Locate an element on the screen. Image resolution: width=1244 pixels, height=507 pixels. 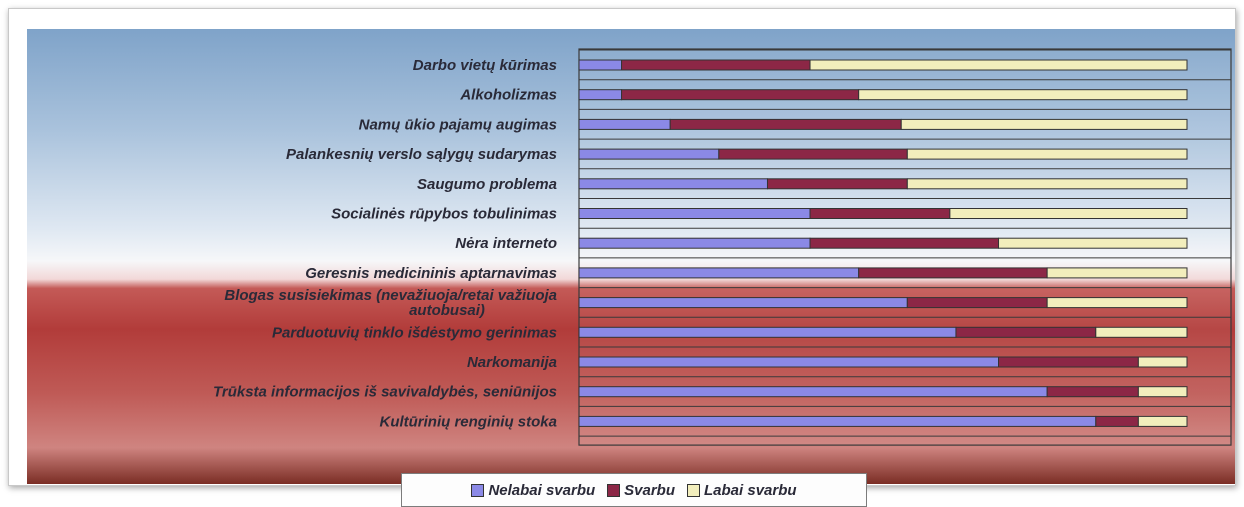
legend-item: Svarbu is located at coordinates (641, 490).